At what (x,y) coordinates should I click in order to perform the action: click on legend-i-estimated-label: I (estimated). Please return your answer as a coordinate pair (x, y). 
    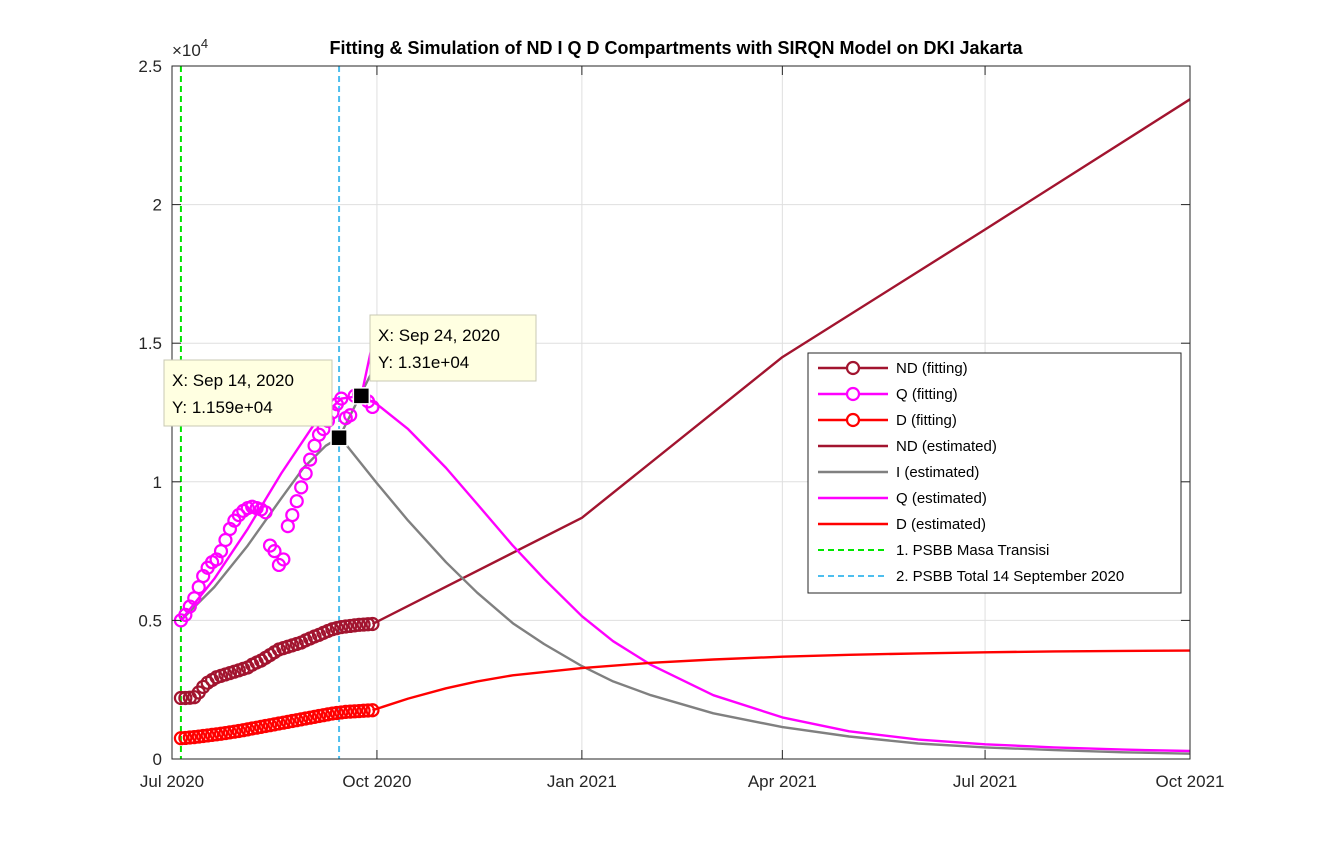
    Looking at the image, I should click on (937, 472).